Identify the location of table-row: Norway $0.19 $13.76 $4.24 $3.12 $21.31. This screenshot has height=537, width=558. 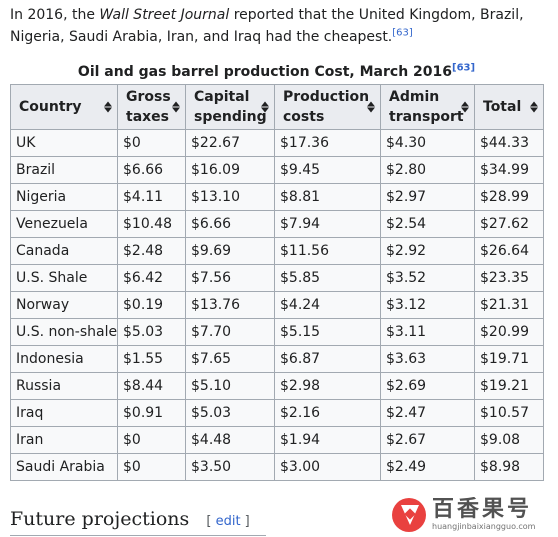
(277, 305).